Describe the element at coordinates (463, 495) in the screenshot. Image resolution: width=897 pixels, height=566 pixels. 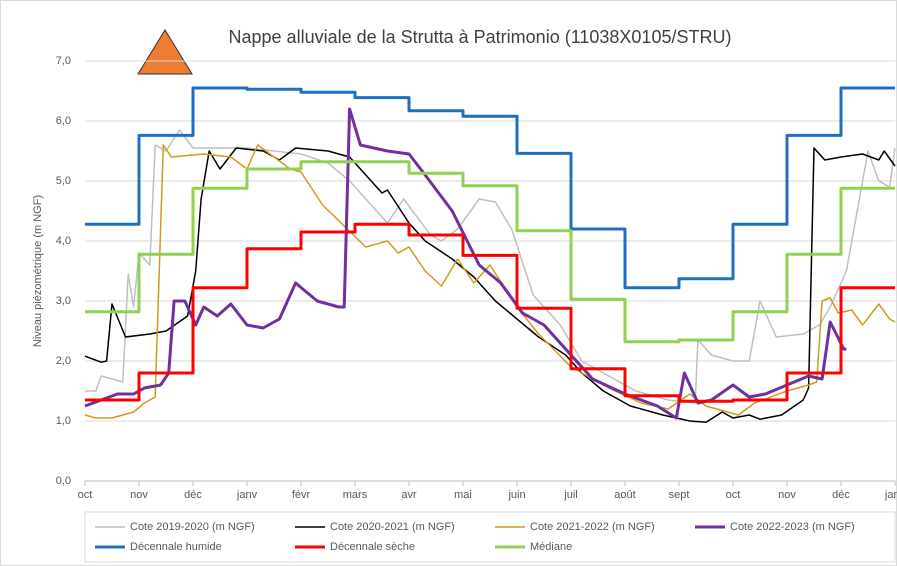
I see `x-tick-label: mai` at that location.